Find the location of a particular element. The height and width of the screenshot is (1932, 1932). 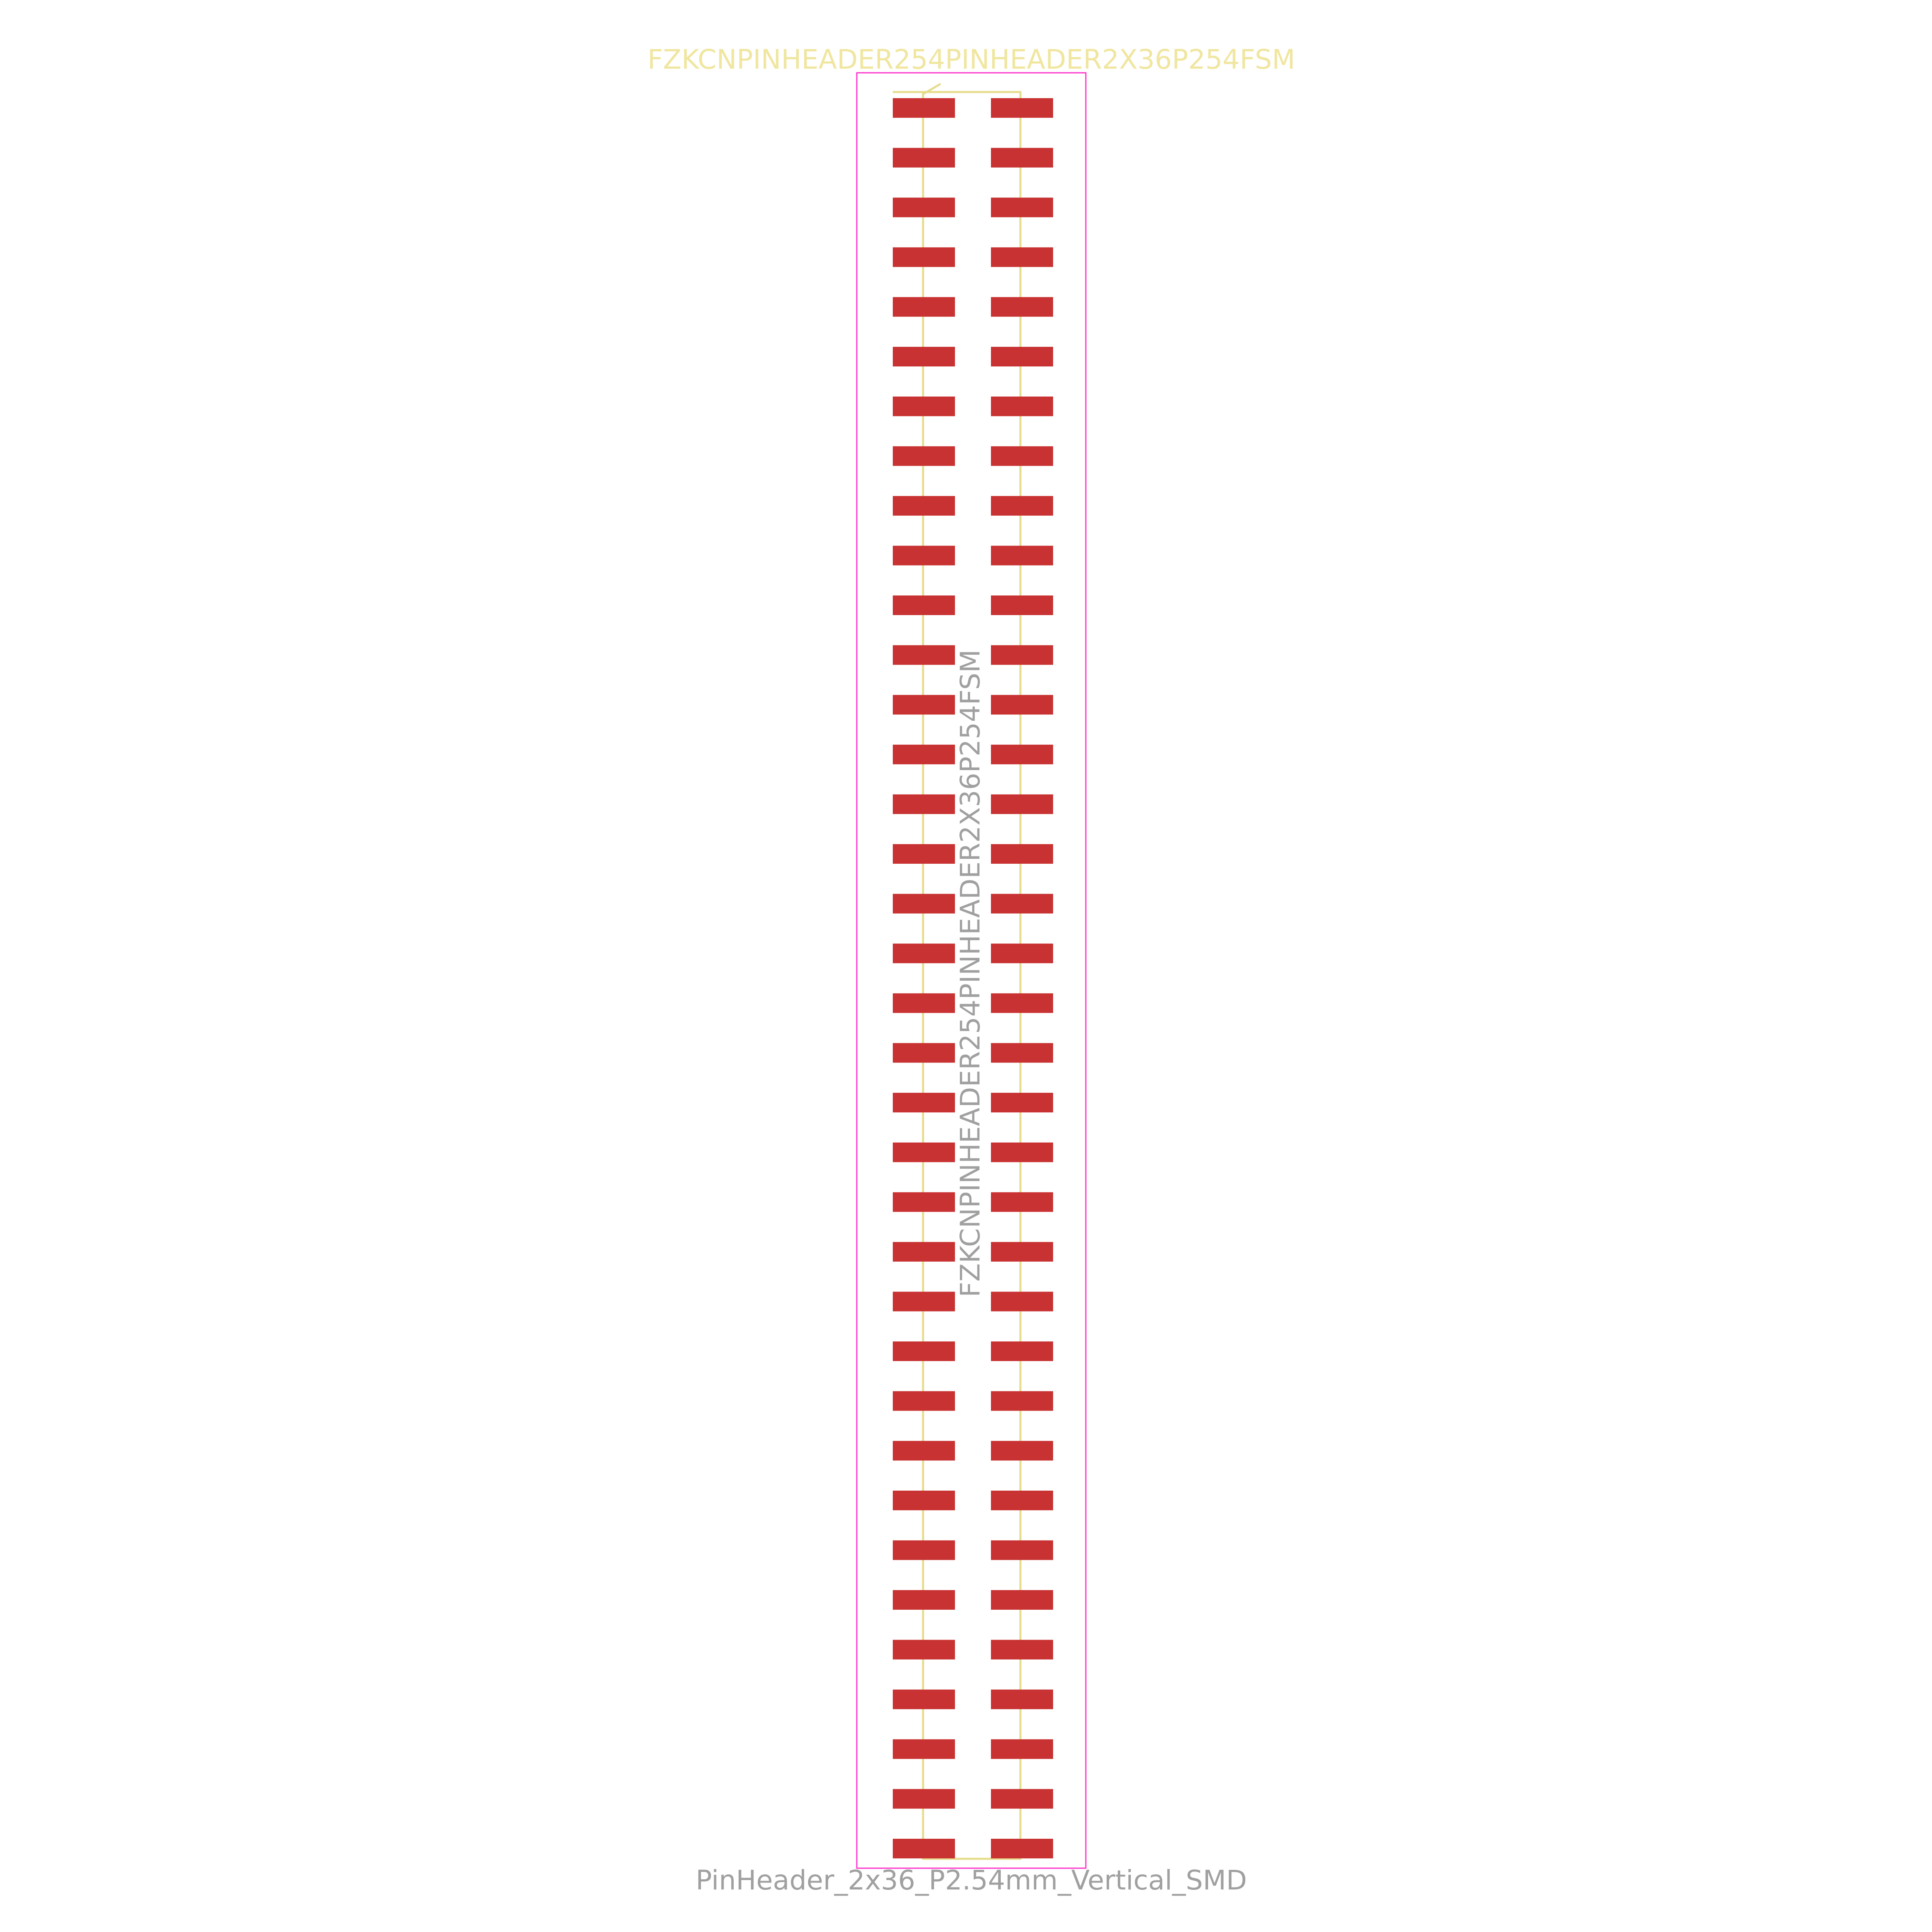

footprint-name-label: PinHeader_2x36_P2.54mm_Vertical_SMD is located at coordinates (971, 1881).